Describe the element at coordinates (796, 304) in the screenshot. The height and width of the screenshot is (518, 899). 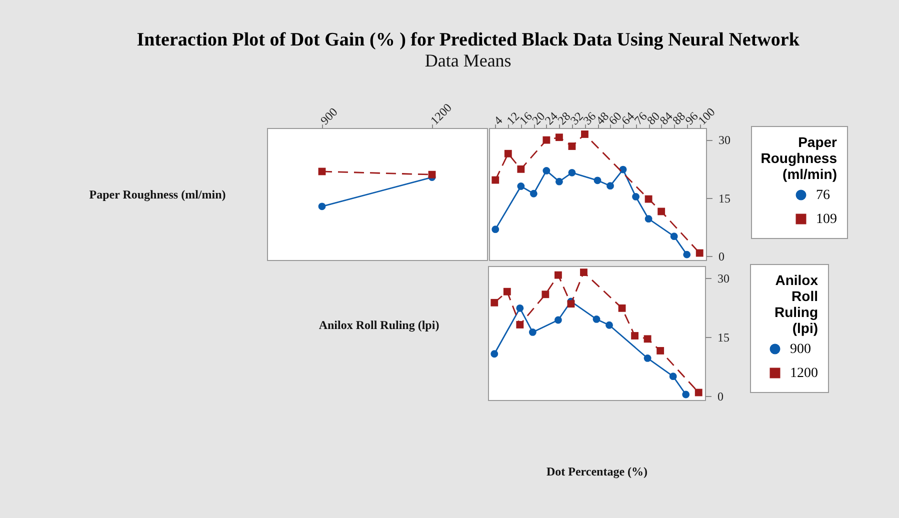
I see `legend-title: Anilox Roll Ruling (lpi)` at that location.